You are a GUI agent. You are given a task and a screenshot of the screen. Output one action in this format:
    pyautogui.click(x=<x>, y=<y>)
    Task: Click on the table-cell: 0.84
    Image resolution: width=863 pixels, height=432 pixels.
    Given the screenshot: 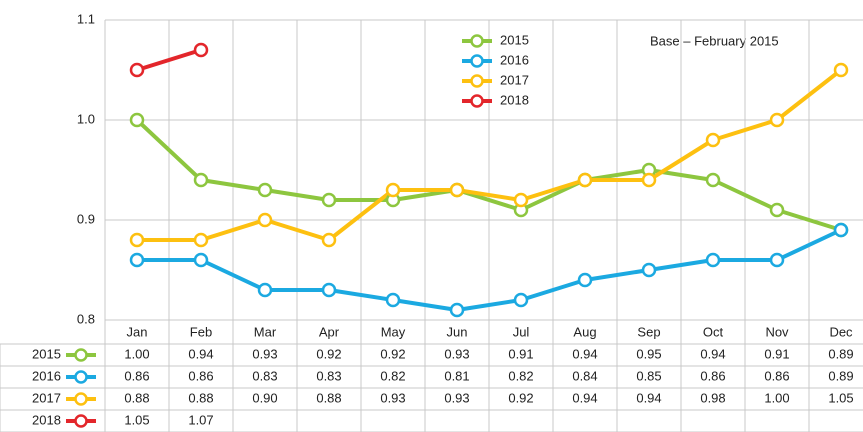 What is the action you would take?
    pyautogui.click(x=584, y=375)
    